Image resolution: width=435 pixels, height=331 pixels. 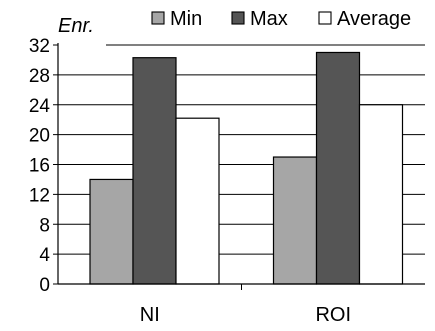 I want to click on bar-average-roi, so click(x=381, y=194).